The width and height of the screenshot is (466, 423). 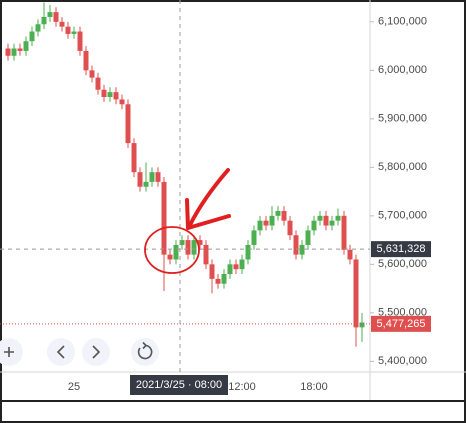 I want to click on arrow-head, so click(x=208, y=214).